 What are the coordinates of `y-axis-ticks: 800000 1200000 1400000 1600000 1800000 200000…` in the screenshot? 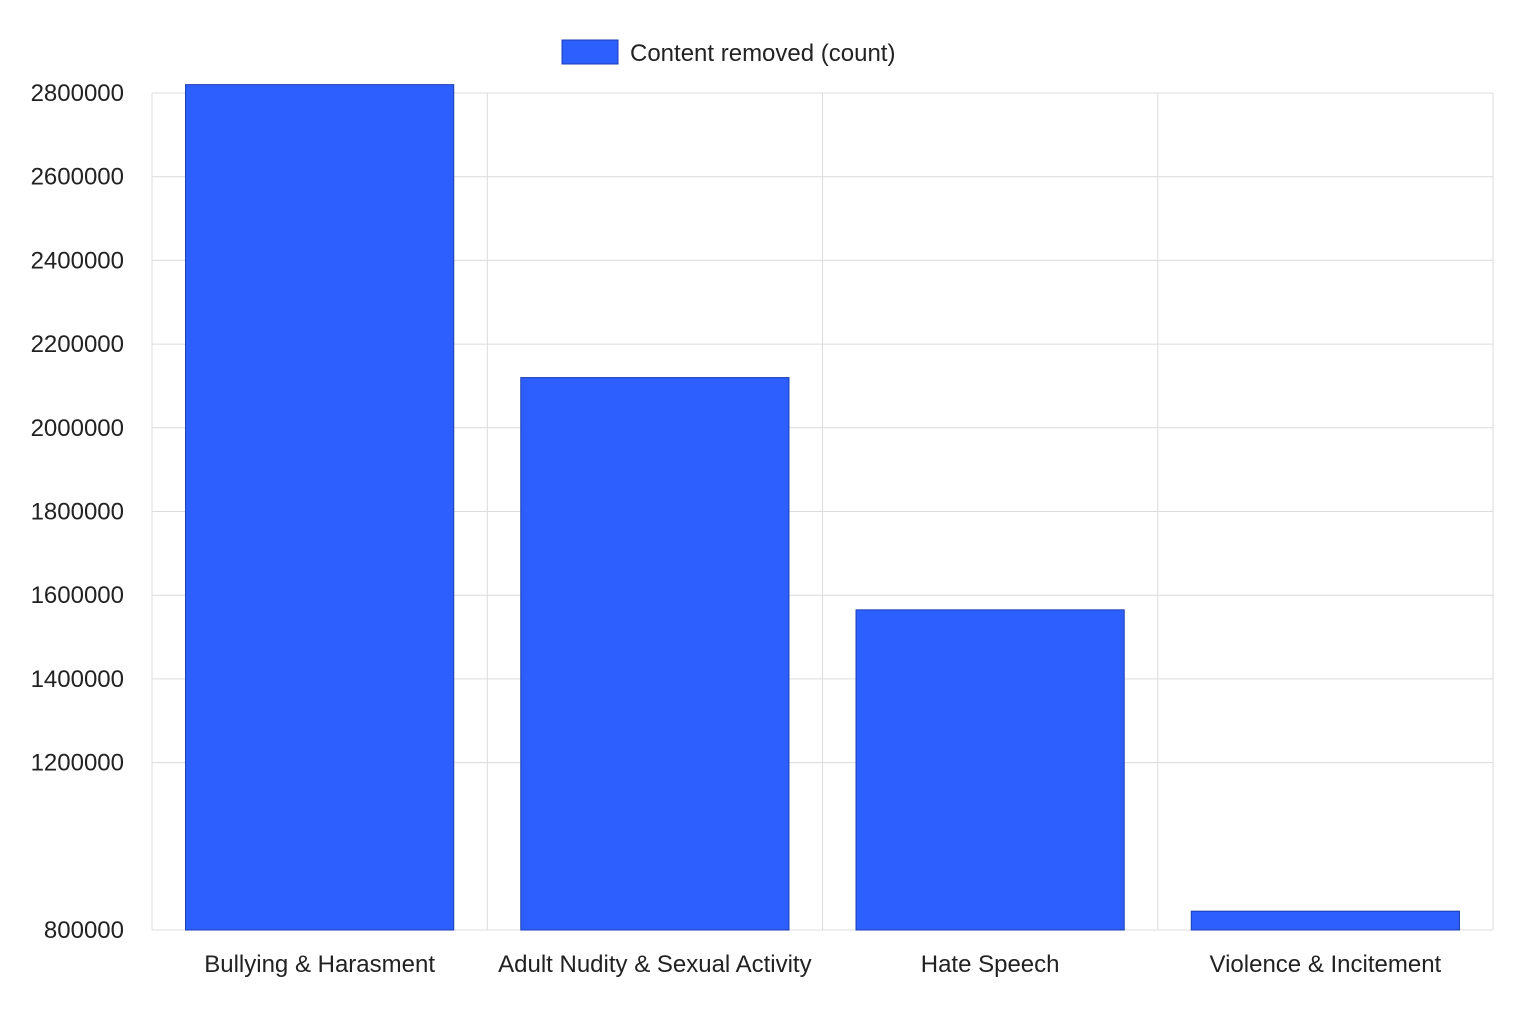 It's located at (77, 512).